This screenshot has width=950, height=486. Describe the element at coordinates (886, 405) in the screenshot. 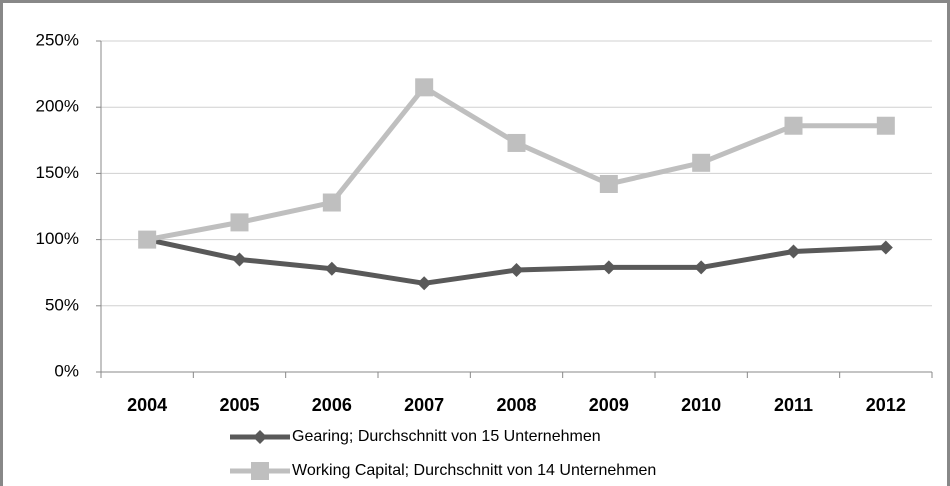

I see `x-tick-label: 2012` at that location.